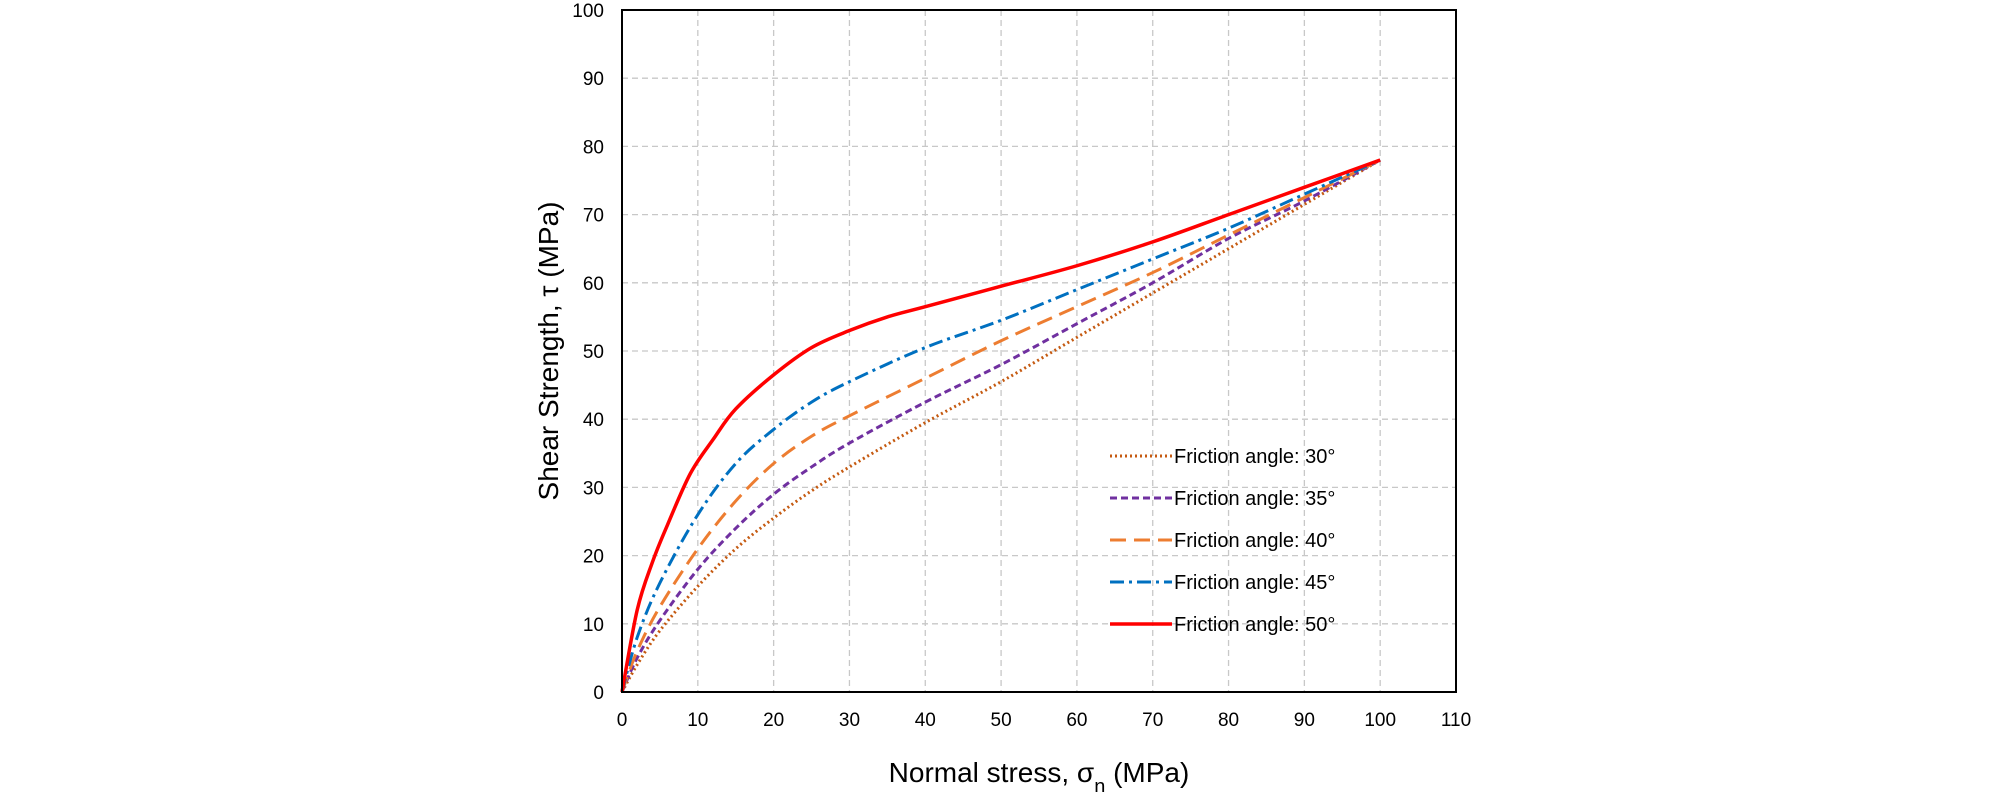  Describe the element at coordinates (593, 147) in the screenshot. I see `y-tick-label: 80` at that location.